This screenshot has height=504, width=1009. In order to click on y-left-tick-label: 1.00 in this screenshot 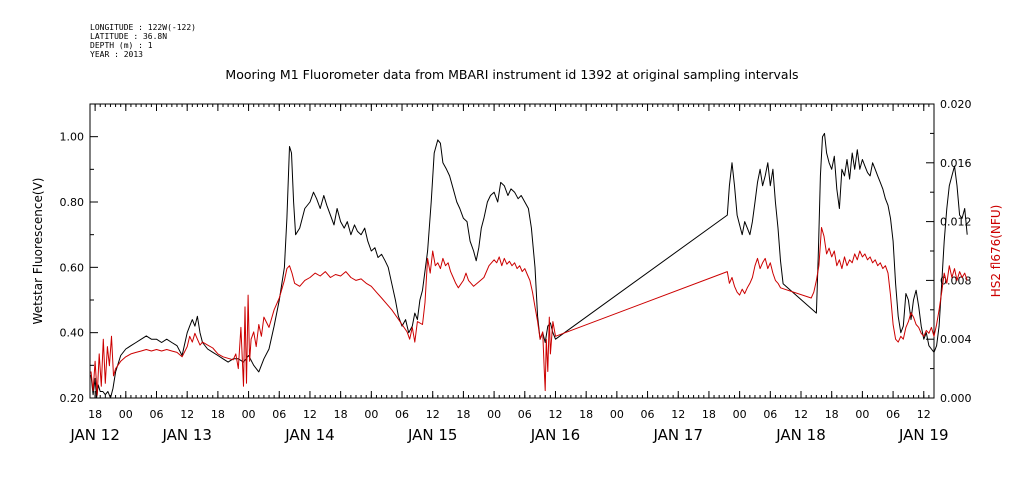, I will do `click(72, 137)`.